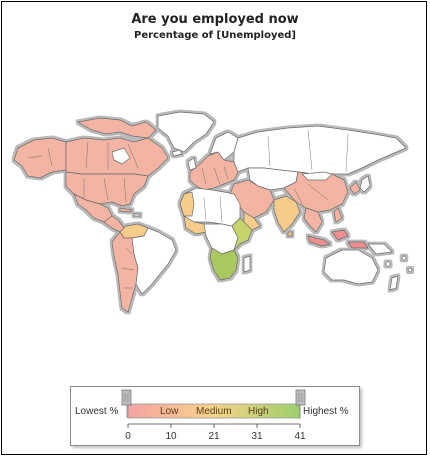 This screenshot has height=458, width=430. Describe the element at coordinates (117, 128) in the screenshot. I see `region-arctic-islands` at that location.